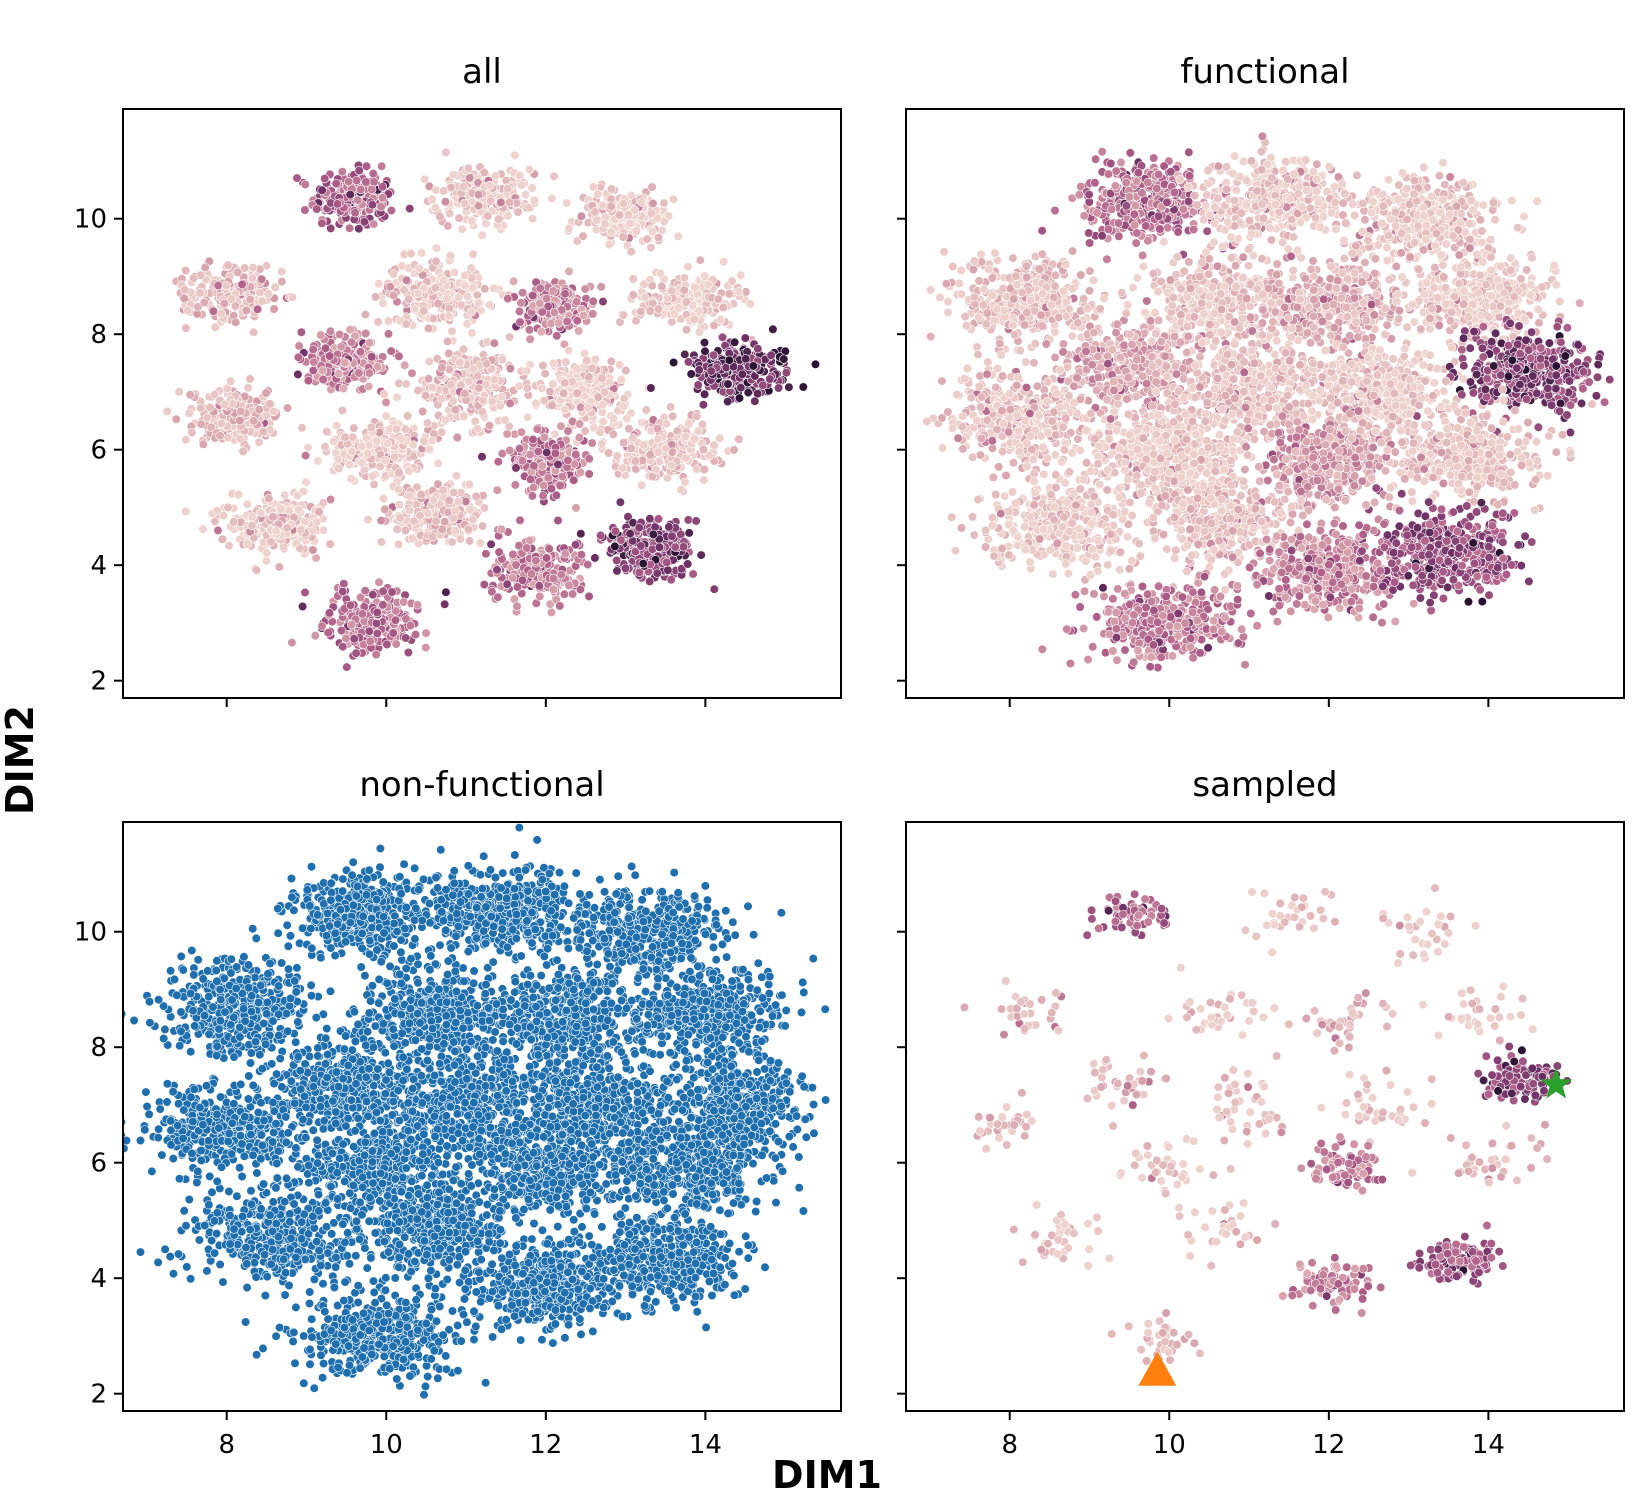  What do you see at coordinates (729, 360) in the screenshot?
I see `scatter-point-highlight` at bounding box center [729, 360].